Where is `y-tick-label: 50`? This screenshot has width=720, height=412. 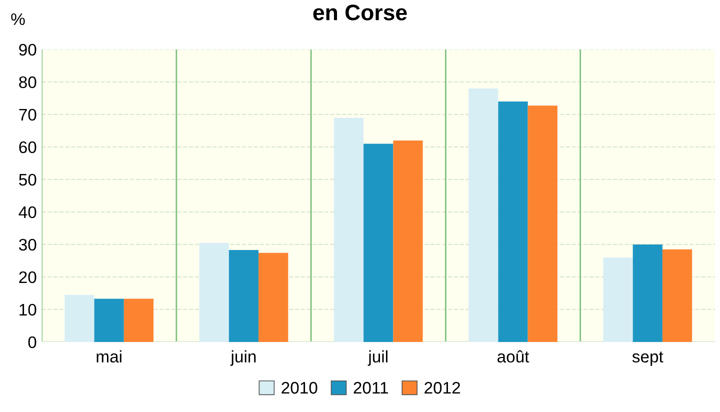 y-tick-label: 50 is located at coordinates (27, 180).